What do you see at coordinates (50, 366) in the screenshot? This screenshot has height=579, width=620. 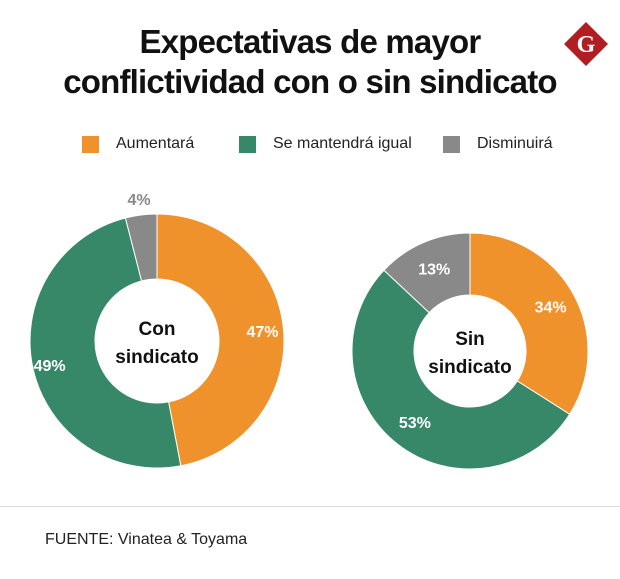 I see `data-label-se-mantendra-igual: 49%` at bounding box center [50, 366].